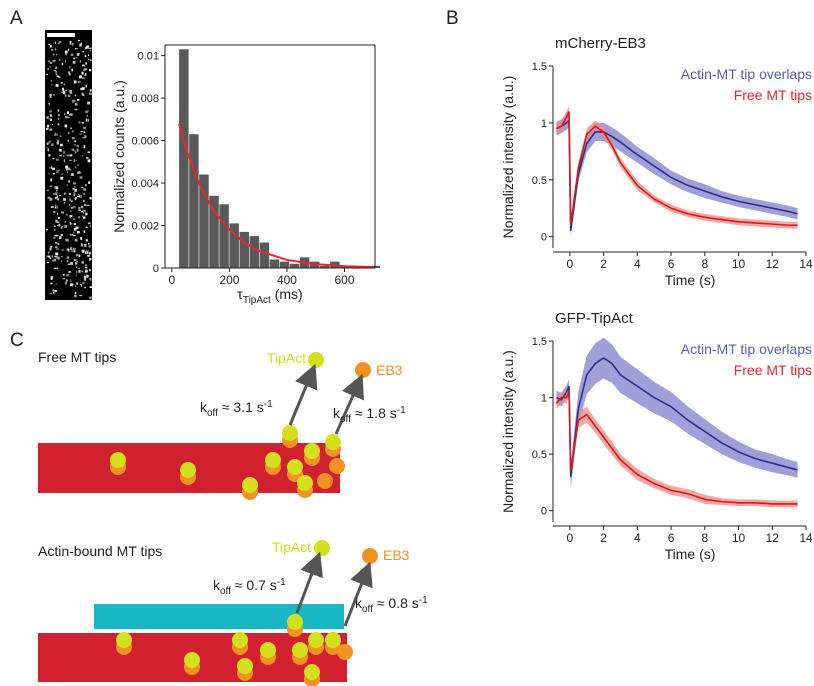 This screenshot has height=686, width=814. I want to click on y-tick-label: 0.004, so click(145, 184).